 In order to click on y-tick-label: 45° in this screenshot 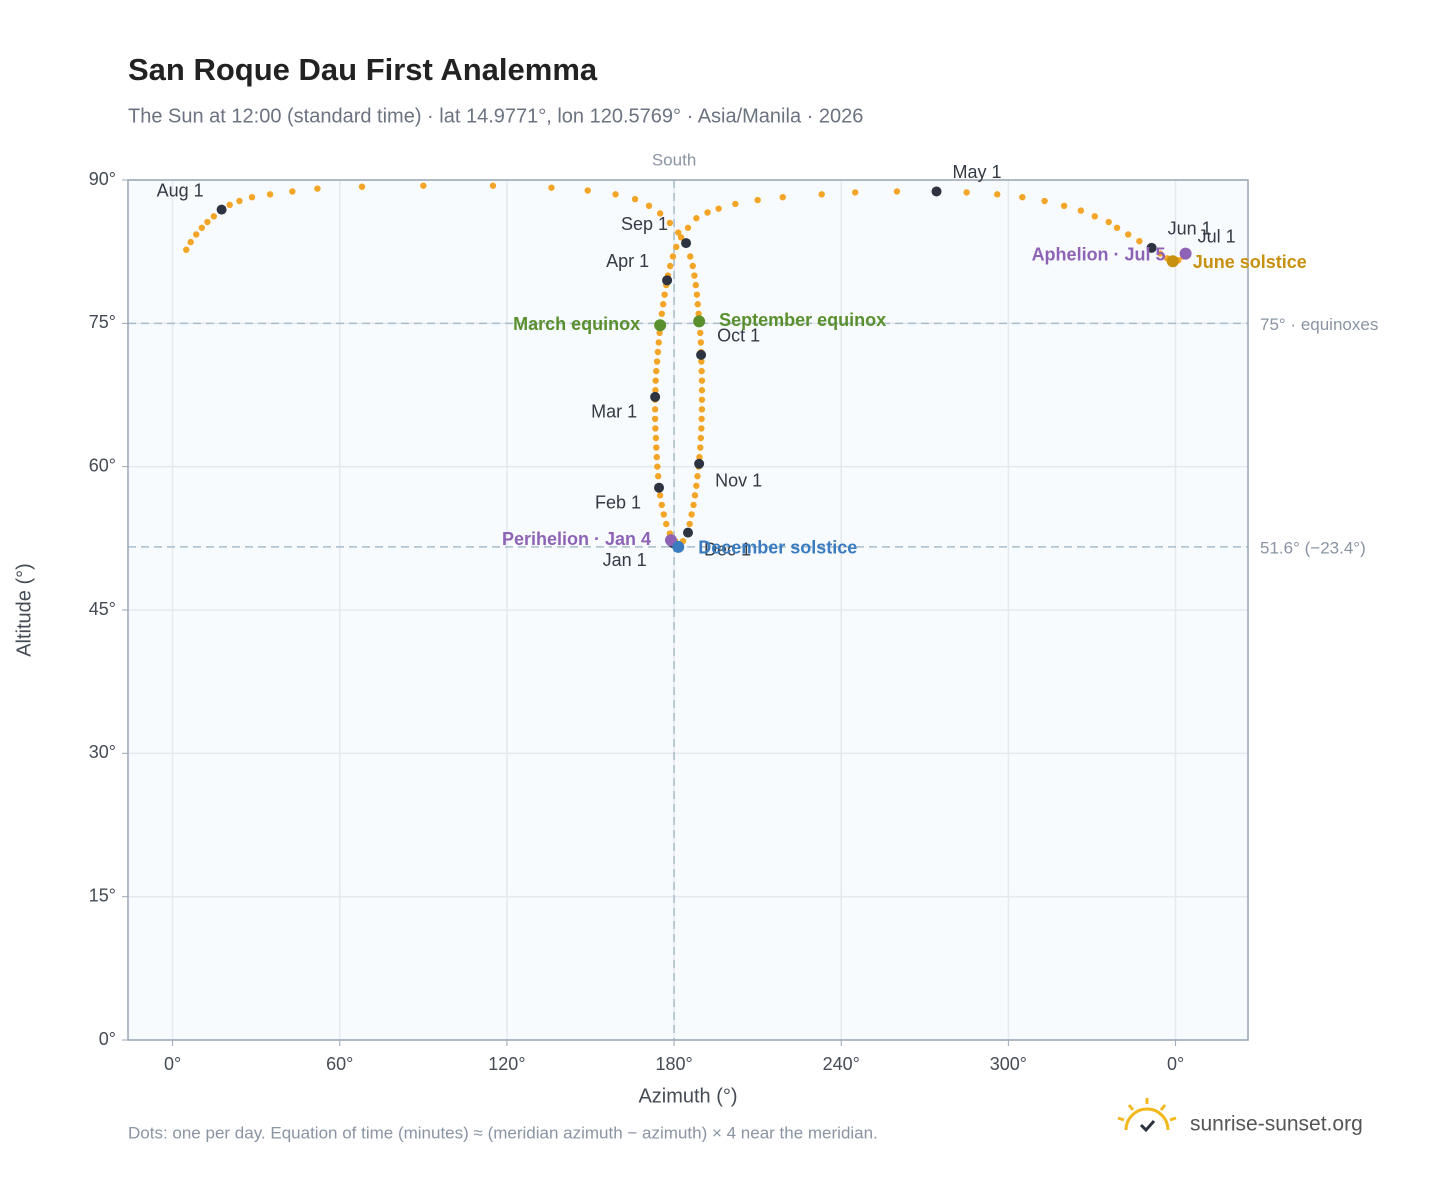, I will do `click(102, 609)`.